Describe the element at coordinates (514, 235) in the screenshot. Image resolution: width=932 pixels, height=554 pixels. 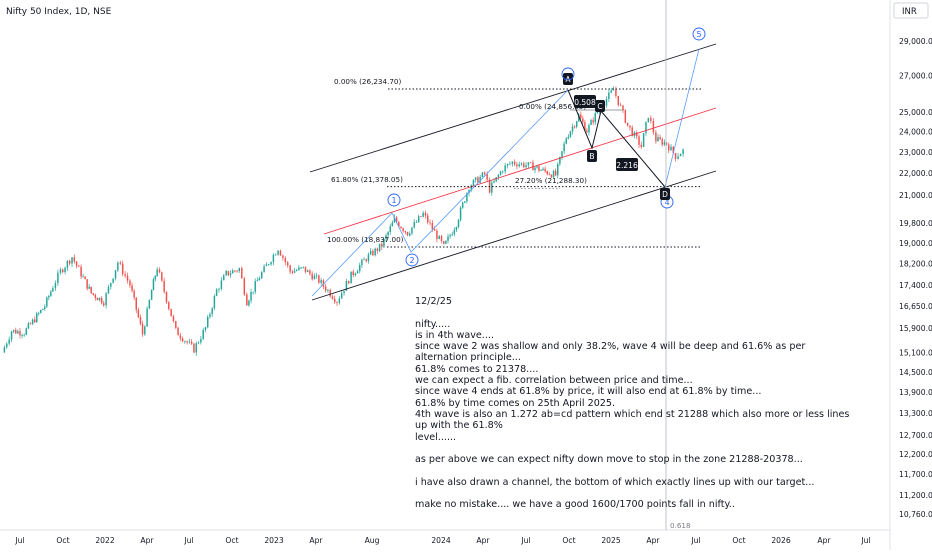
I see `channel-lower-line` at that location.